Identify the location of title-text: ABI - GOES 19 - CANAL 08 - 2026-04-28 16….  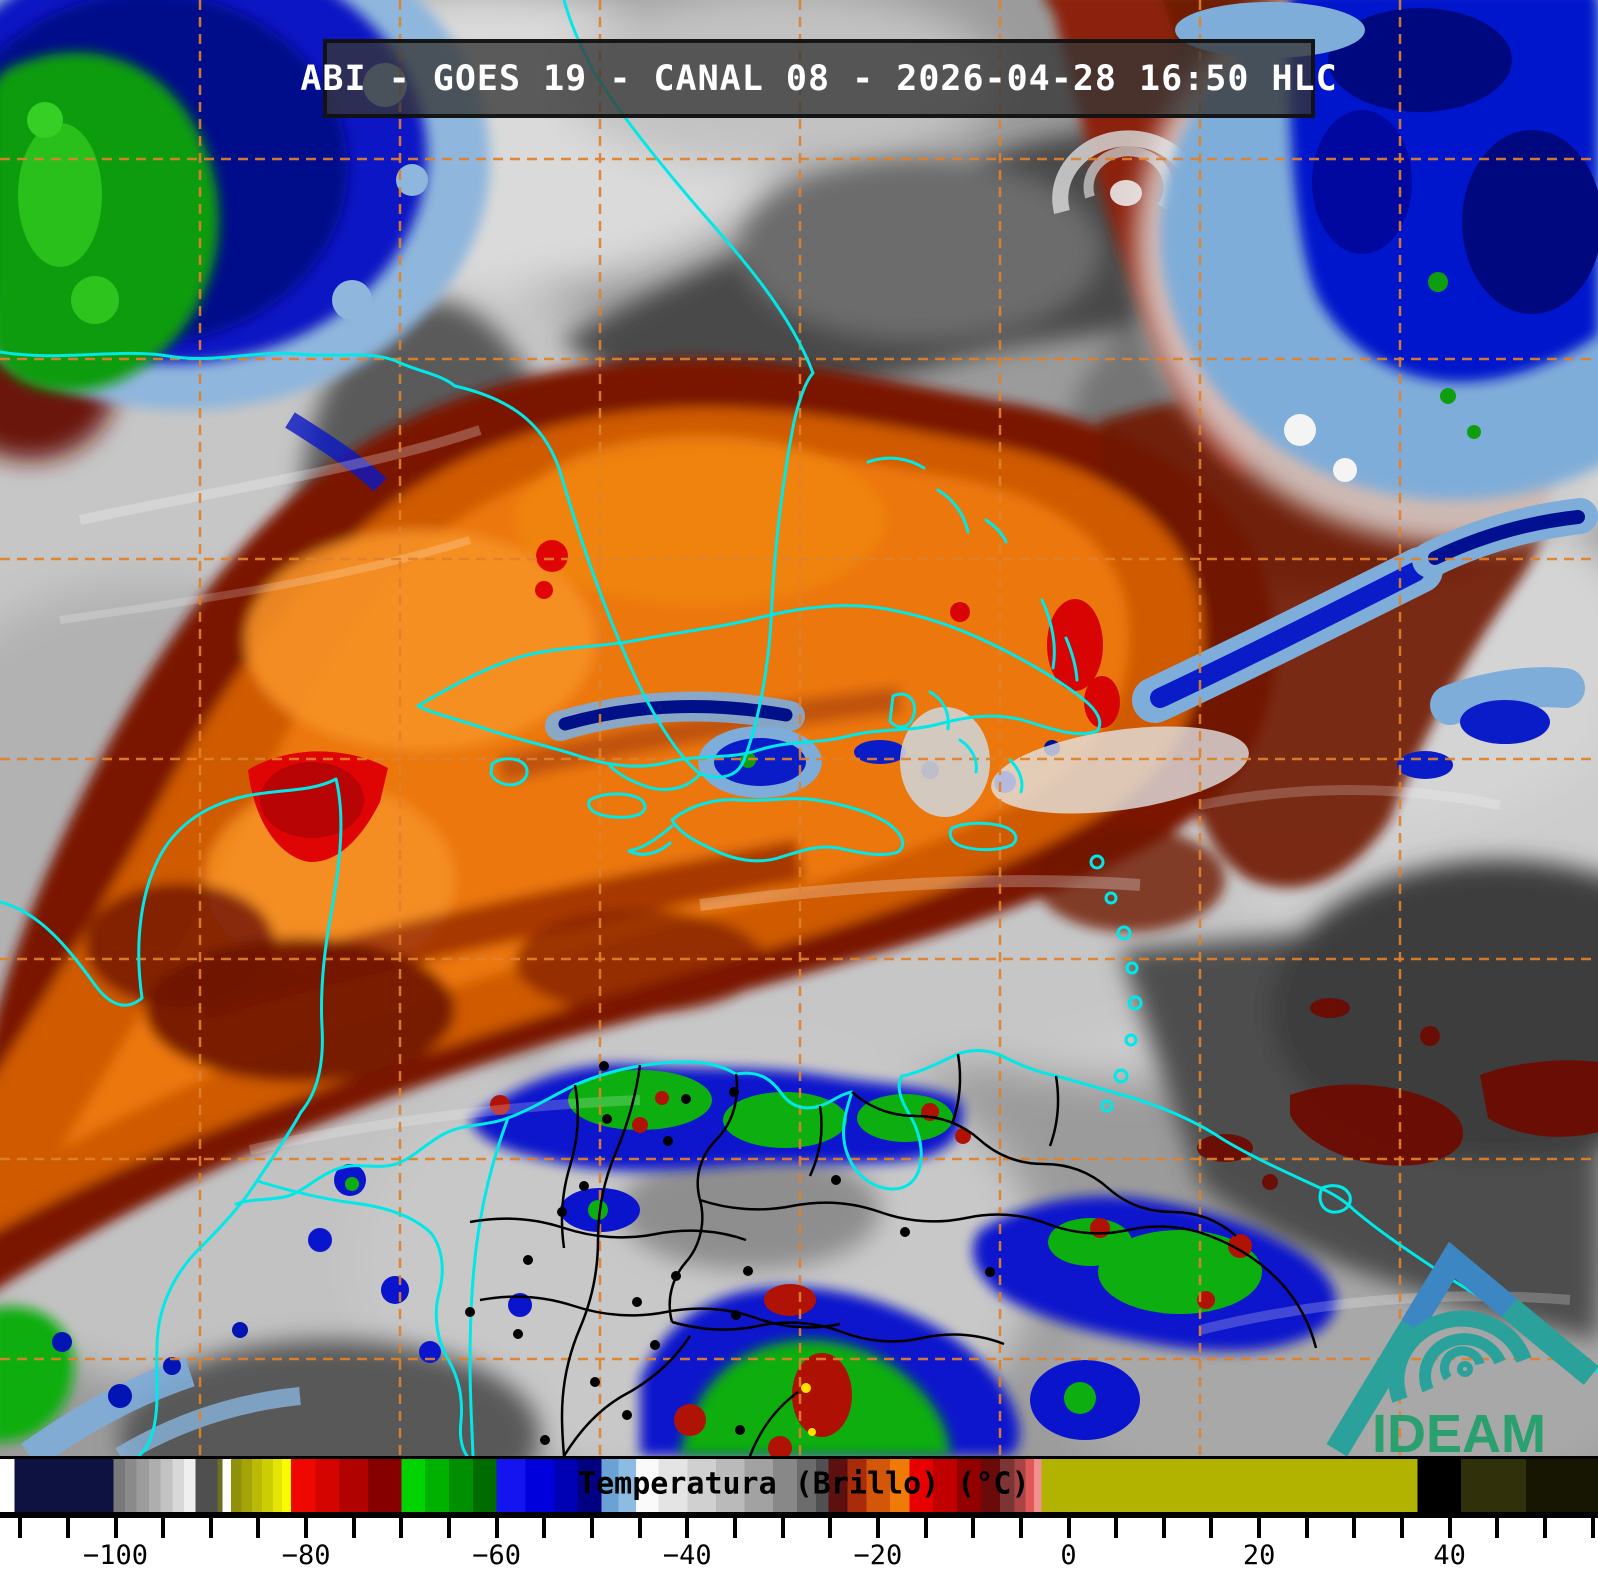
(819, 78).